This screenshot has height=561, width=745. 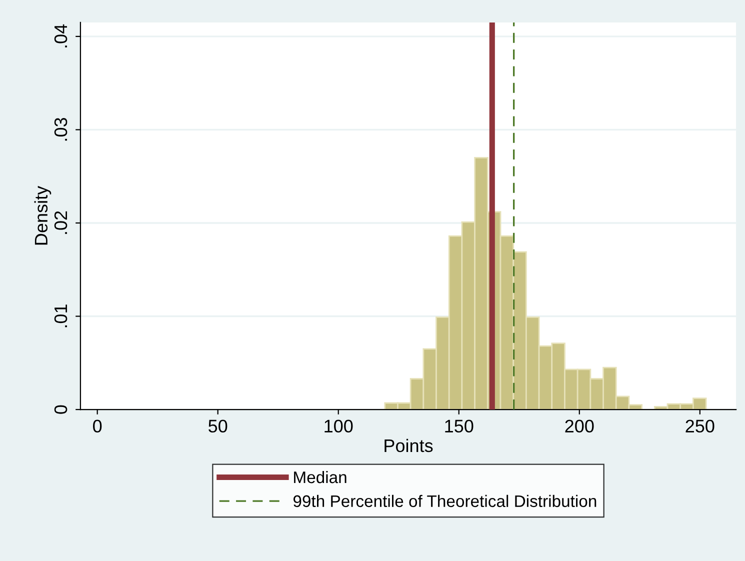 What do you see at coordinates (61, 36) in the screenshot?
I see `y-tick-label: .04` at bounding box center [61, 36].